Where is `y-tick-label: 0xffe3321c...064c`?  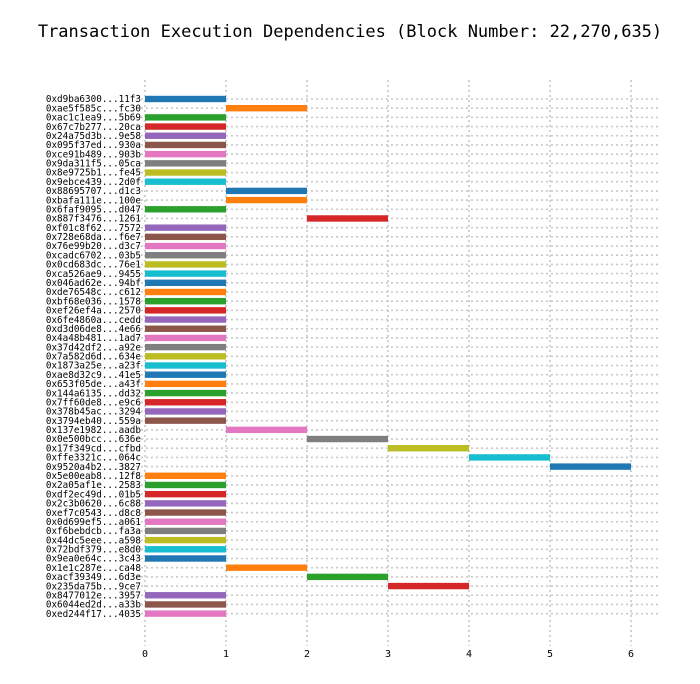 y-tick-label: 0xffe3321c...064c is located at coordinates (93, 458).